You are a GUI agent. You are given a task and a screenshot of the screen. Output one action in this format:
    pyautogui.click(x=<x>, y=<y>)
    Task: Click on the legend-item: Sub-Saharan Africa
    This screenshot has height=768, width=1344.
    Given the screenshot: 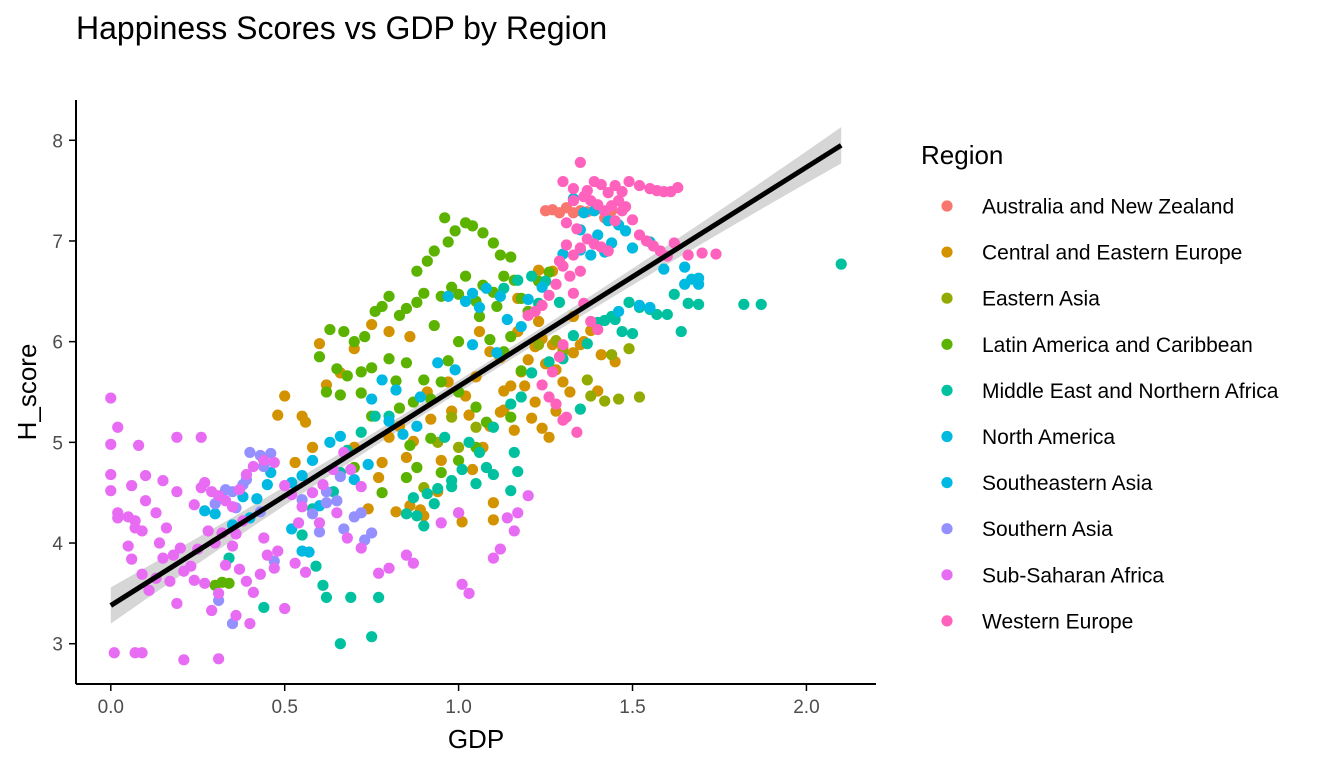 What is the action you would take?
    pyautogui.click(x=1052, y=575)
    